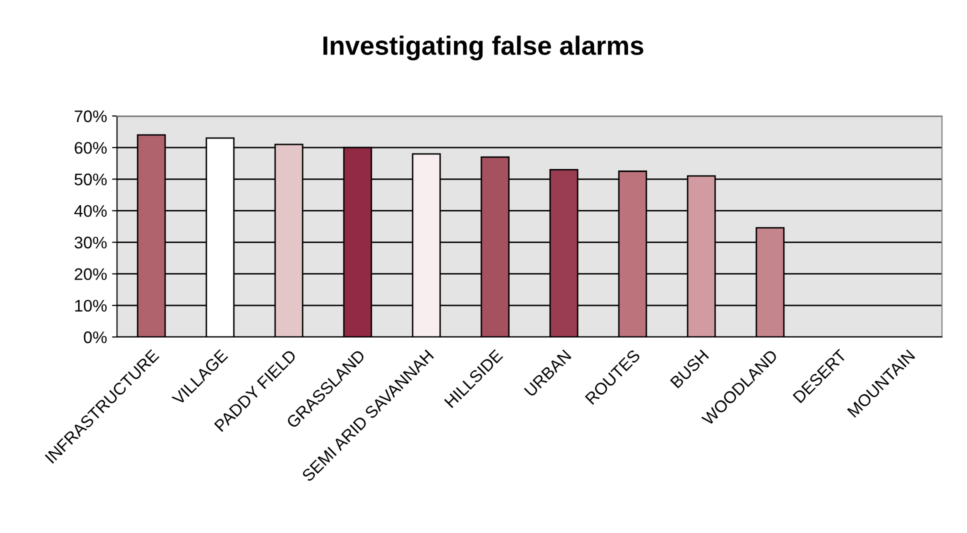 This screenshot has height=533, width=967. I want to click on y-tick-label: 20%, so click(90, 274).